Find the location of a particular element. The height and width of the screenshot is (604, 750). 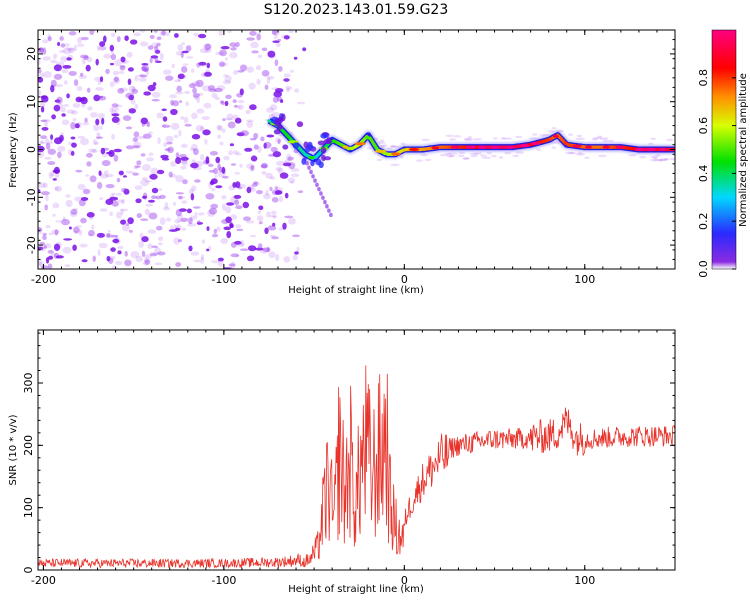

colorbar-tick-label: 0.6 is located at coordinates (703, 126).